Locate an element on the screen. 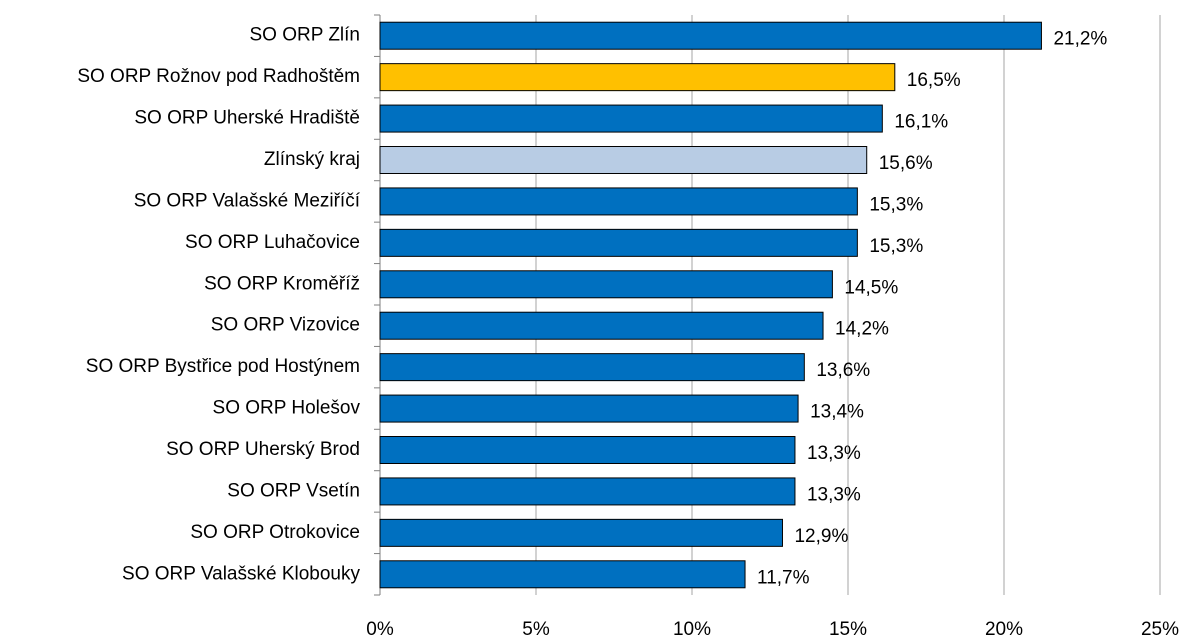 Image resolution: width=1186 pixels, height=639 pixels. y-tick-label: SO ORP Valašské Klobouky is located at coordinates (241, 573).